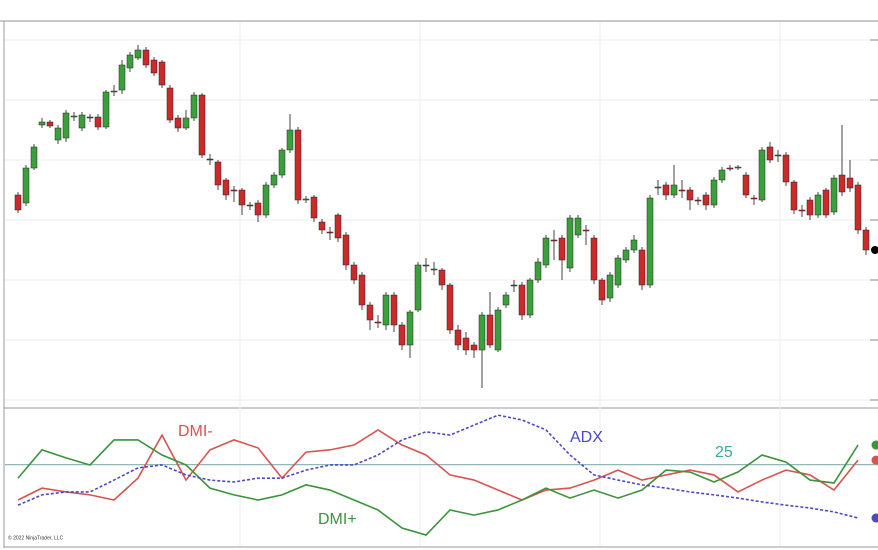 This screenshot has height=550, width=878. What do you see at coordinates (586, 437) in the screenshot?
I see `series-label: ADX` at bounding box center [586, 437].